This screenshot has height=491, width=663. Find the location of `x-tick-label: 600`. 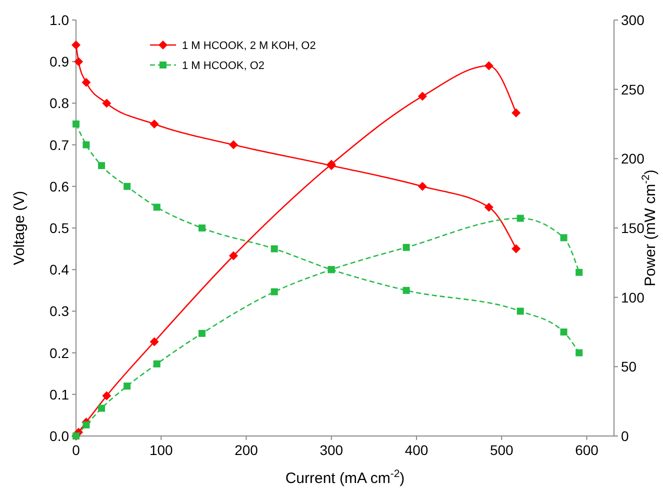

x-tick-label: 600 is located at coordinates (587, 450).